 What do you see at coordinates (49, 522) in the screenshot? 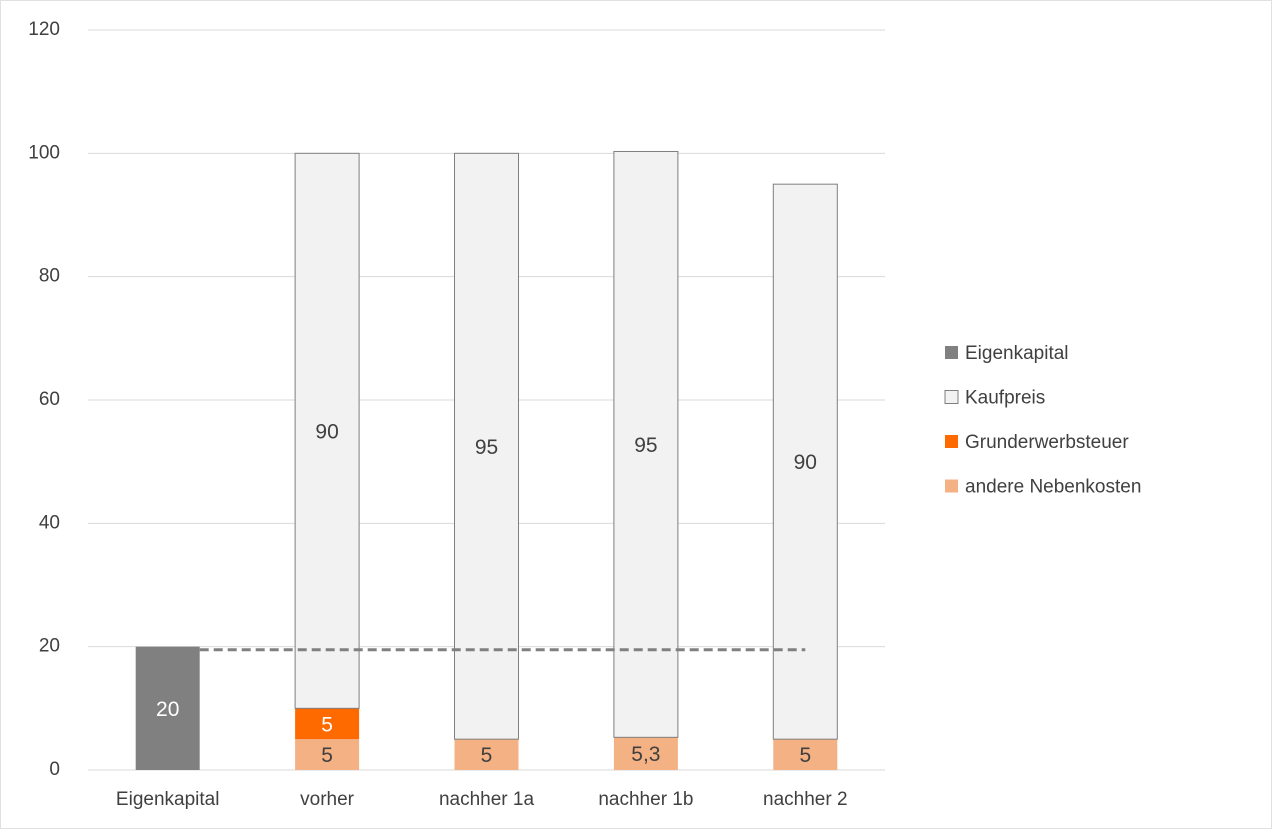
I see `y-tick-label: 40` at bounding box center [49, 522].